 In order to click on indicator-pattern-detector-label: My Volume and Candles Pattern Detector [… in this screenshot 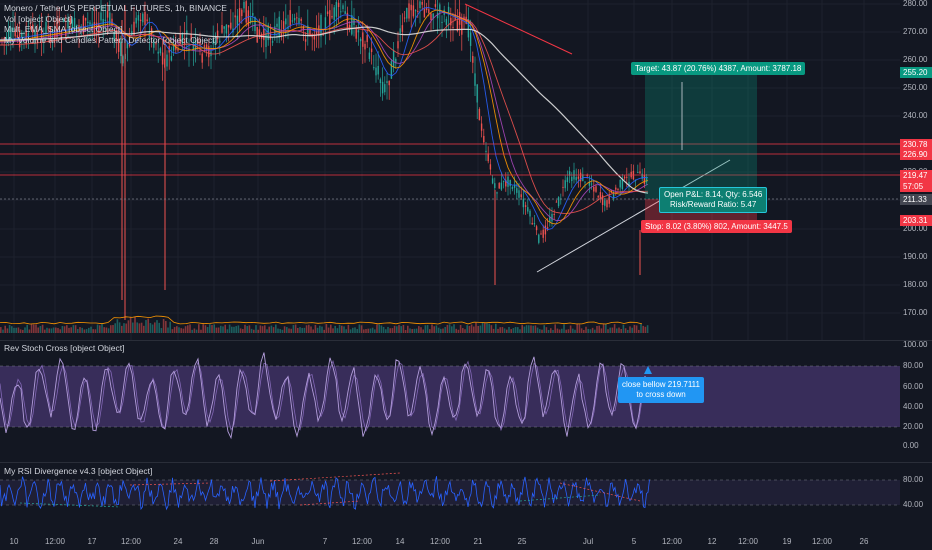, I will do `click(111, 39)`.